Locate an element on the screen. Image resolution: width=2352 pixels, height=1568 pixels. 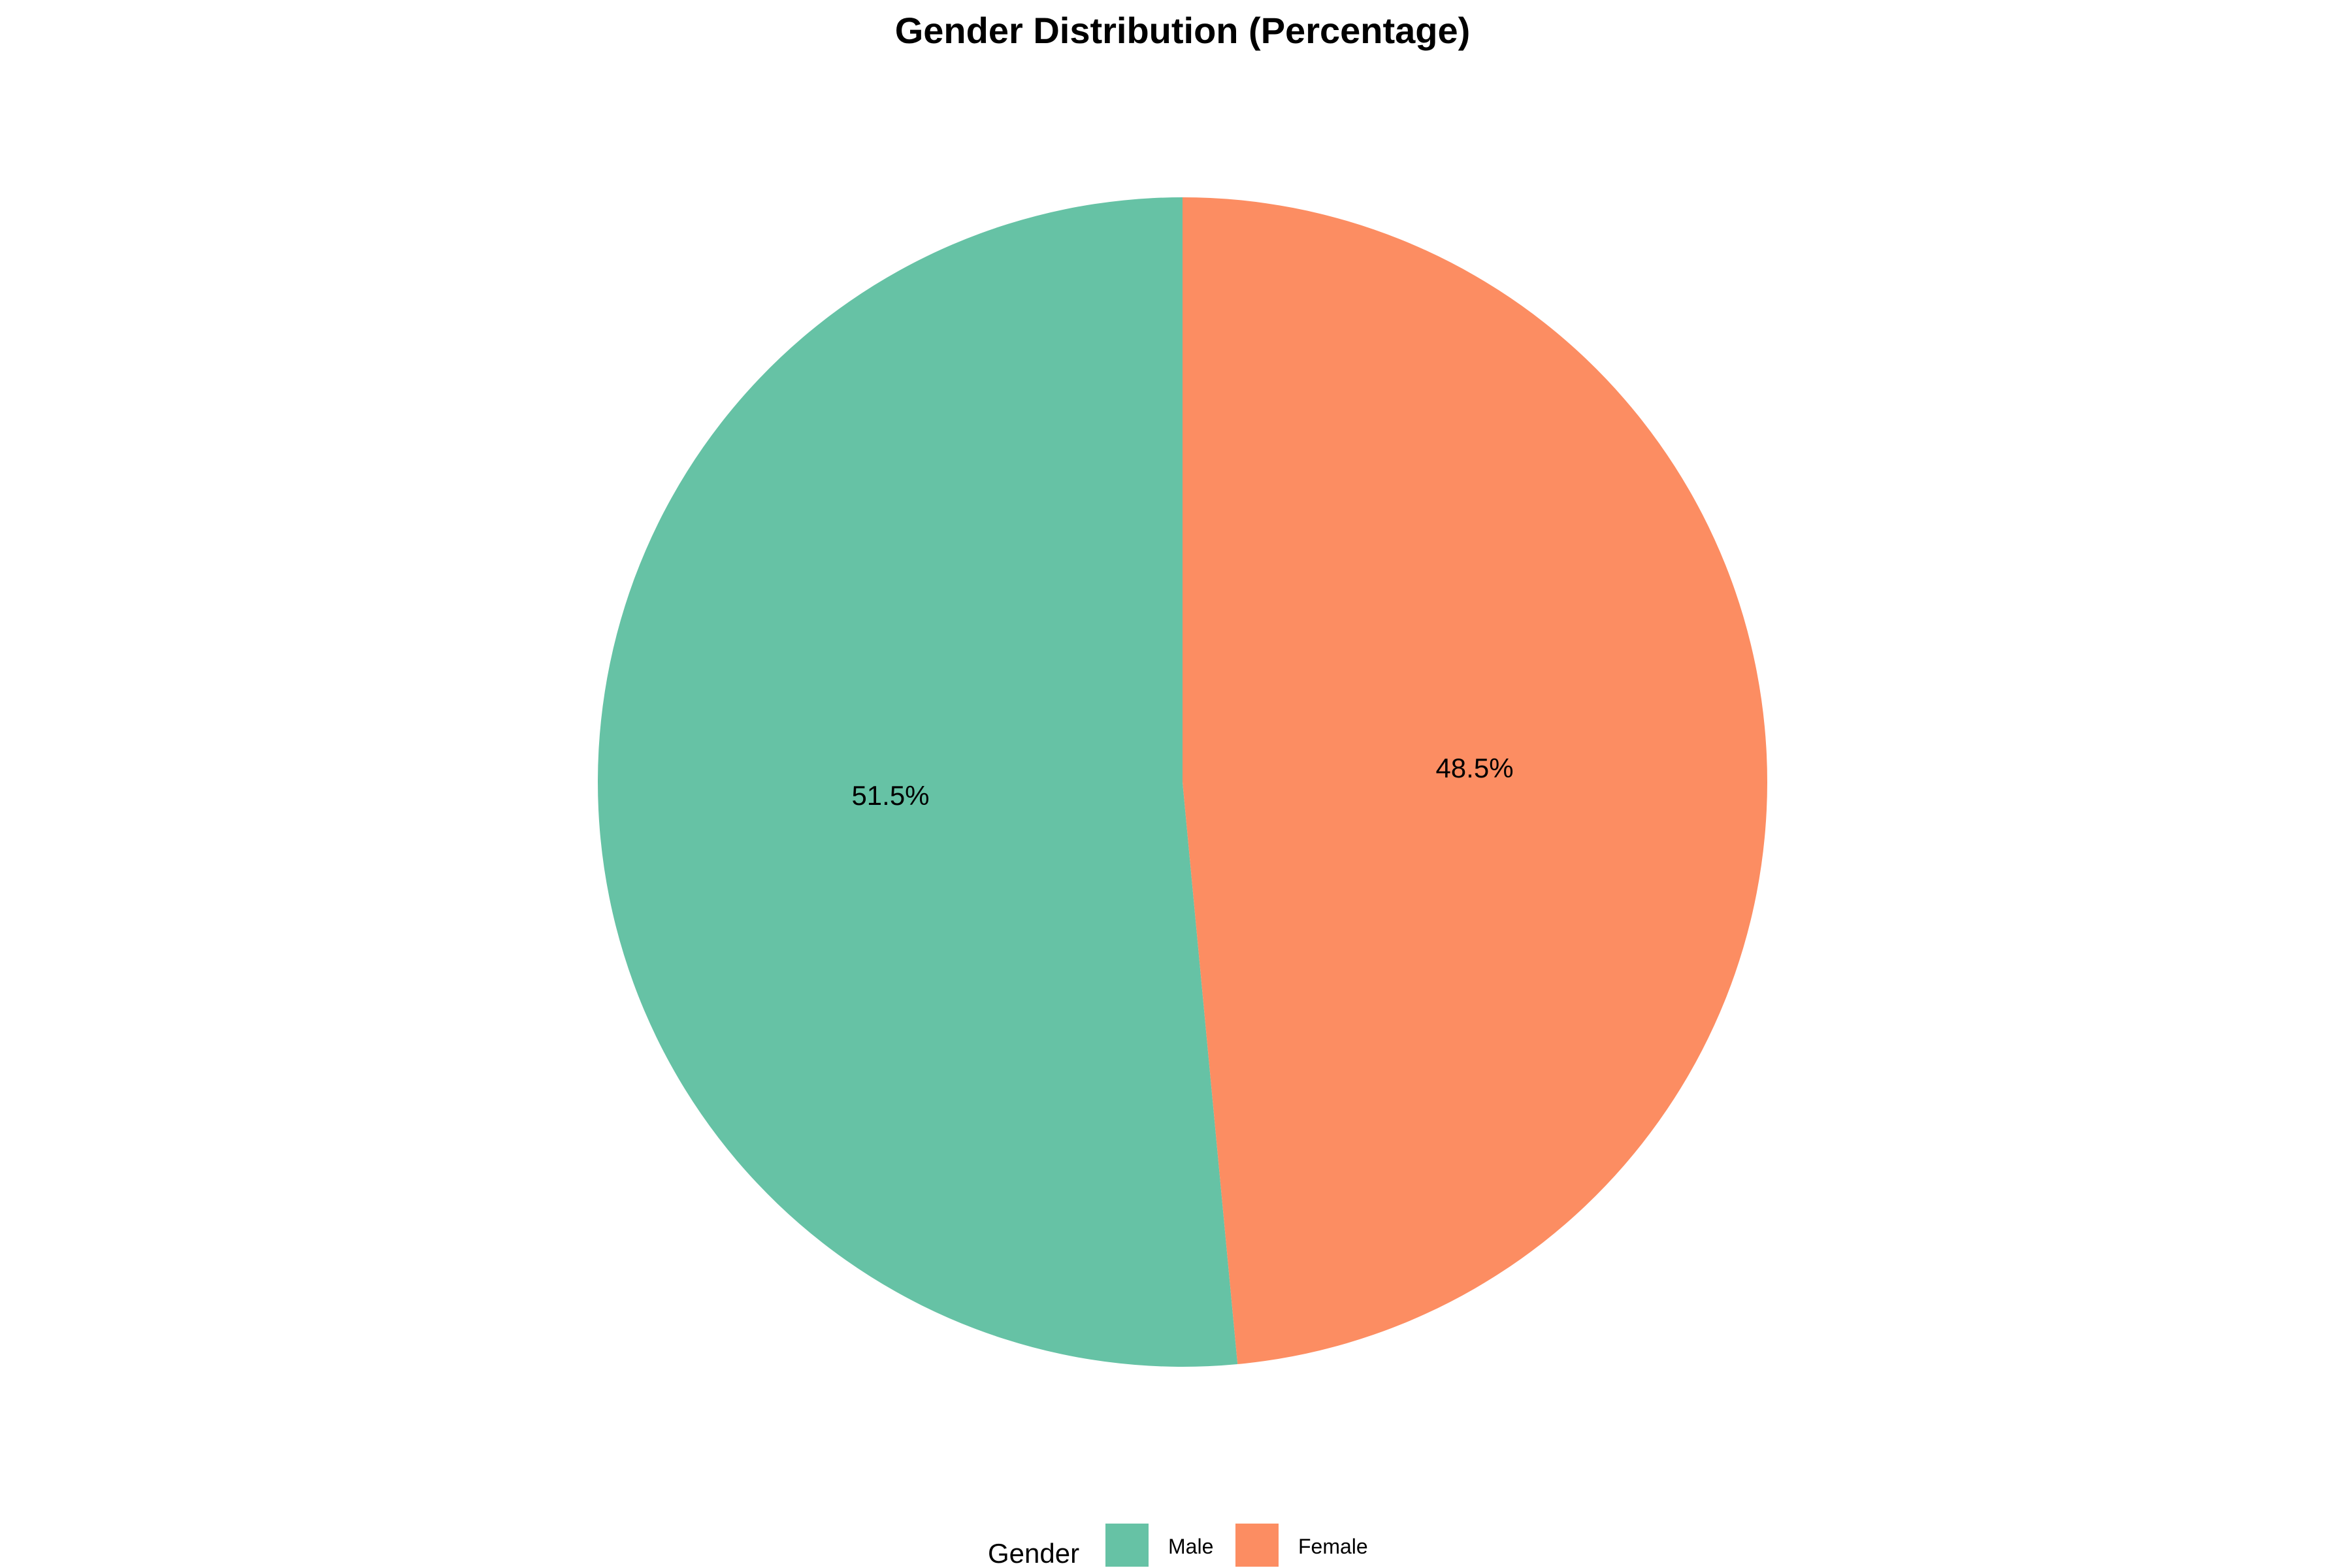
pie-slice-labels: 51.5% 48.5% is located at coordinates (1182, 782).